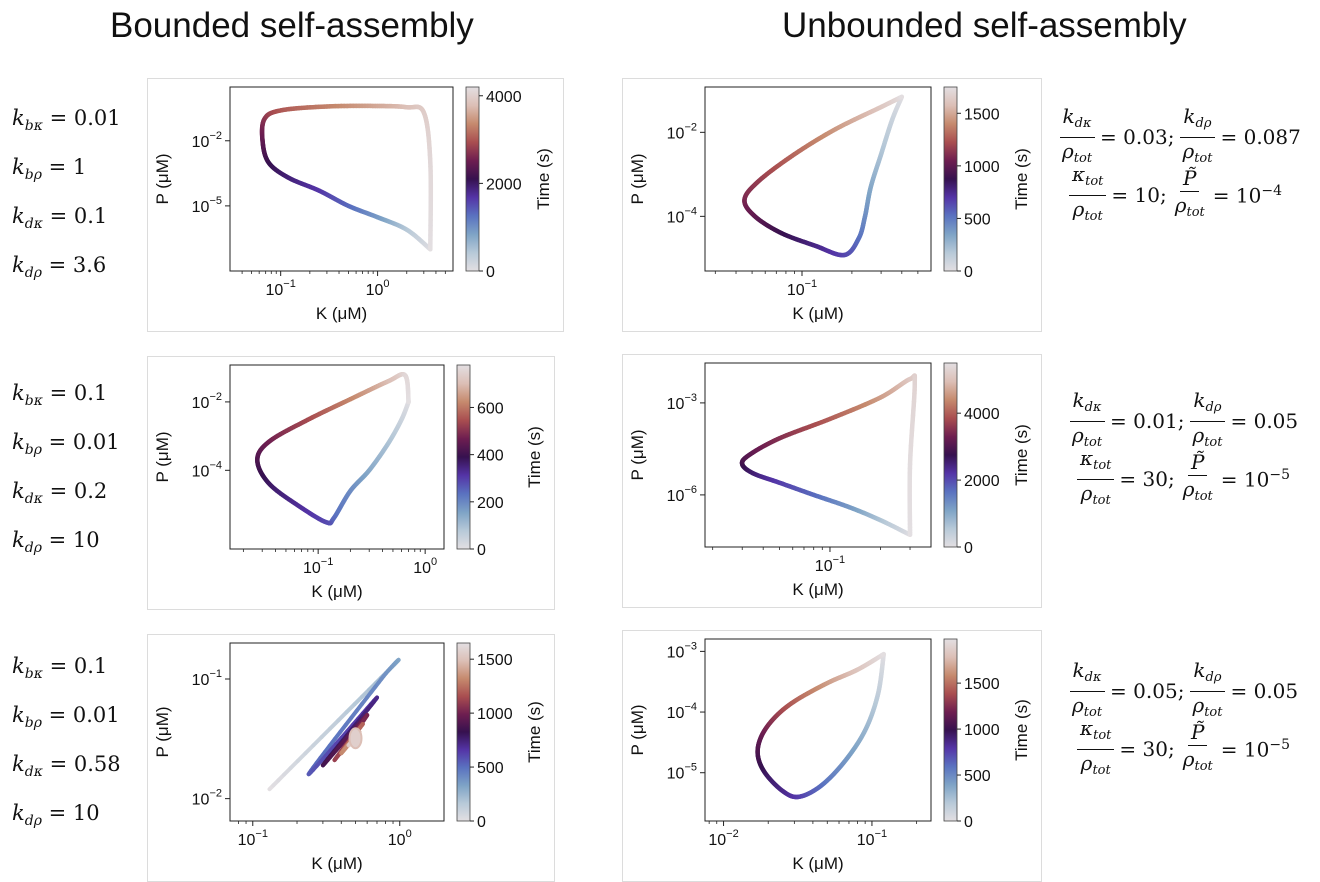  I want to click on param-row: kdρ = 3.6, so click(66, 269).